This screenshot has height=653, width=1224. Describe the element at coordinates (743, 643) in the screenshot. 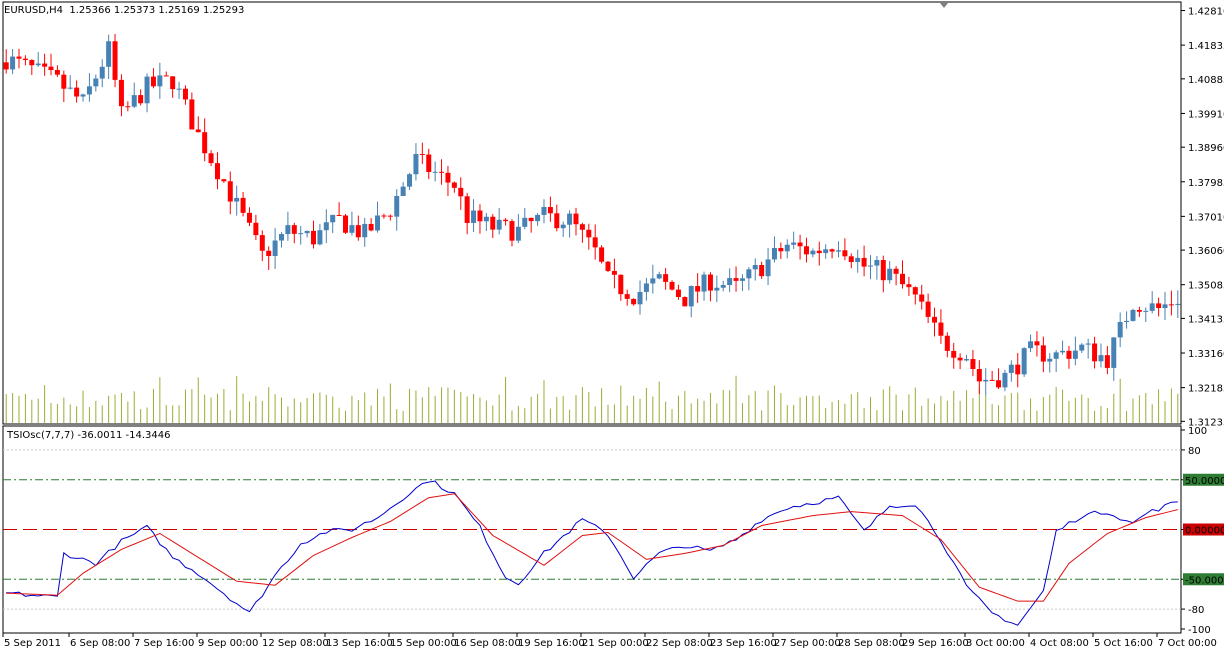

I see `time-tick-label: 23 Sep 16:00` at that location.